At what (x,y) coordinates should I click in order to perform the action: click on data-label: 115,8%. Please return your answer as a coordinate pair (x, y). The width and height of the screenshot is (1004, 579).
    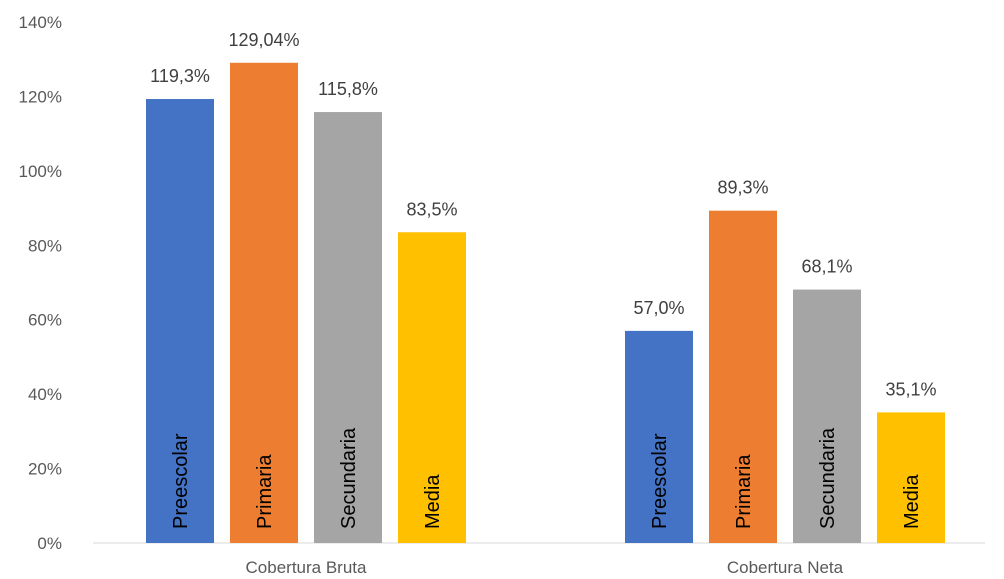
    Looking at the image, I should click on (348, 89).